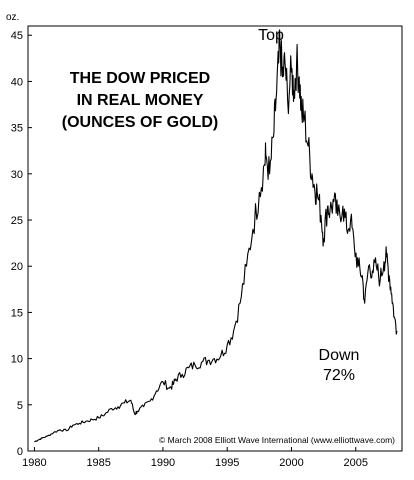  Describe the element at coordinates (17, 175) in the screenshot. I see `y-tick-label: 30` at that location.